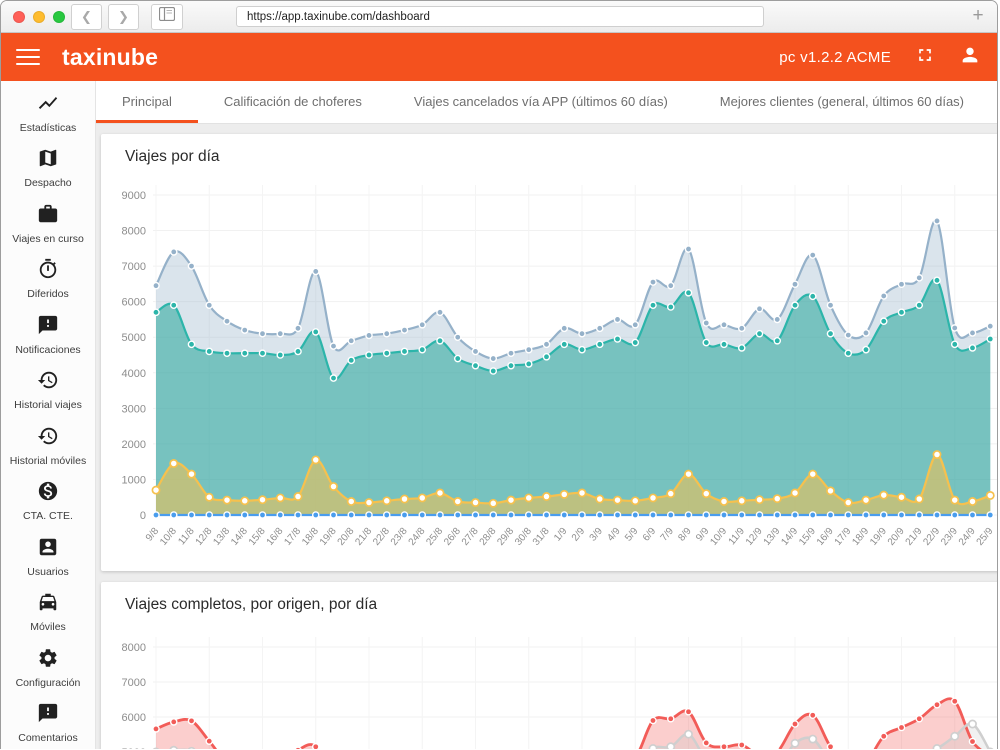 The height and width of the screenshot is (750, 1000). I want to click on svg-text: 9000, so click(134, 196).